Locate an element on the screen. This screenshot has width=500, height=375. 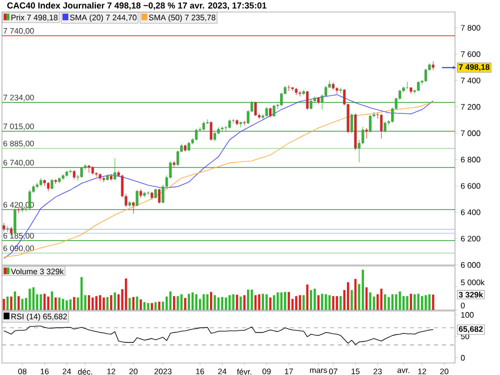
x-tick-label: 09 is located at coordinates (266, 371).